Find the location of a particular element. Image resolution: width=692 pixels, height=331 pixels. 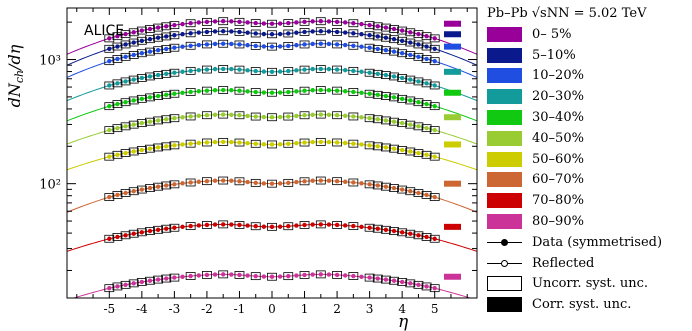

x-tick-label: -4 is located at coordinates (142, 309).